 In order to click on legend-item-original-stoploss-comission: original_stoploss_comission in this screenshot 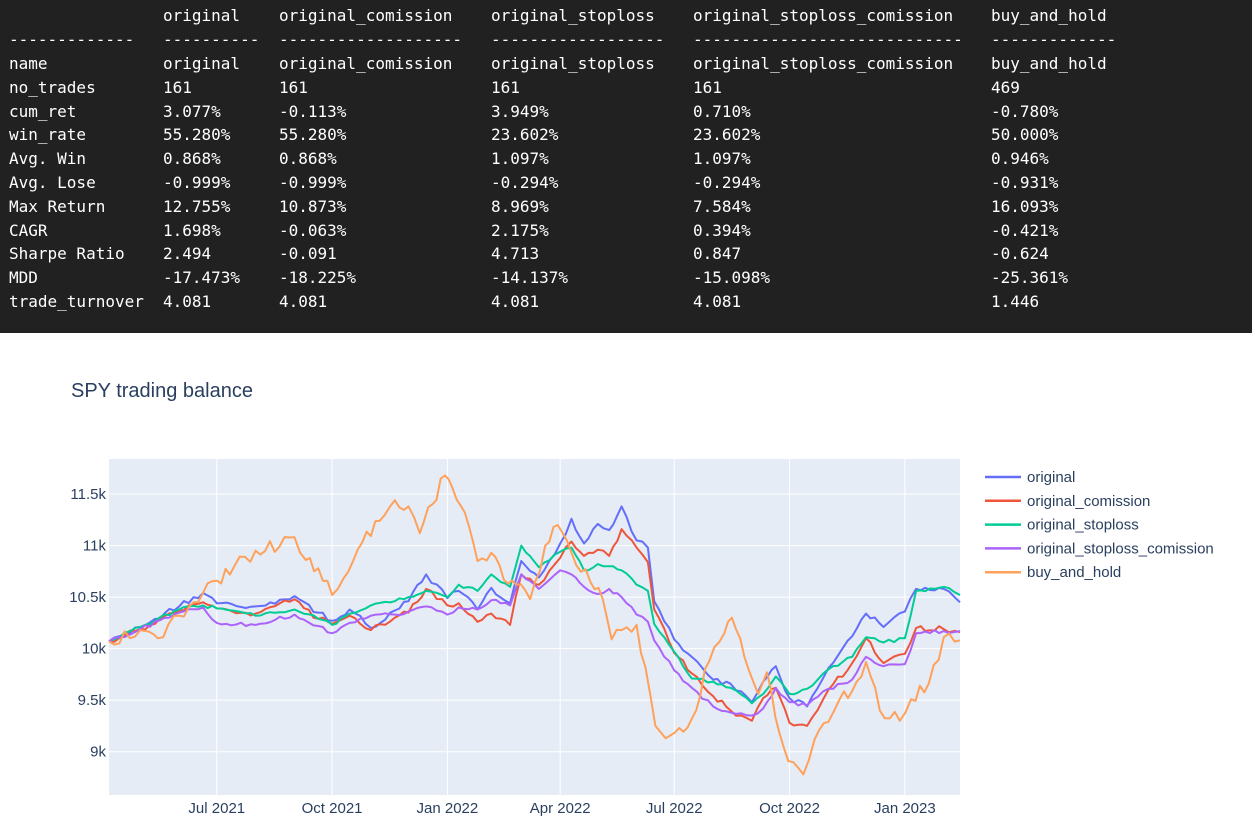, I will do `click(1099, 548)`.